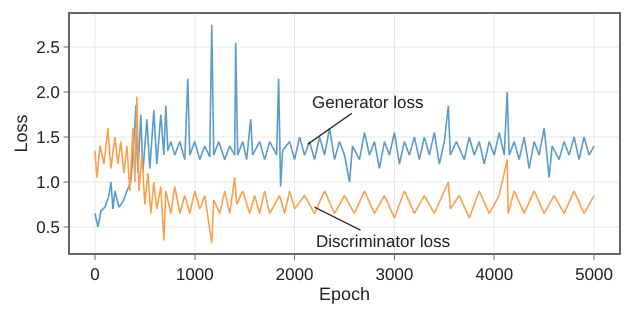 The width and height of the screenshot is (633, 313). Describe the element at coordinates (195, 274) in the screenshot. I see `x-tick-label: 1000` at that location.